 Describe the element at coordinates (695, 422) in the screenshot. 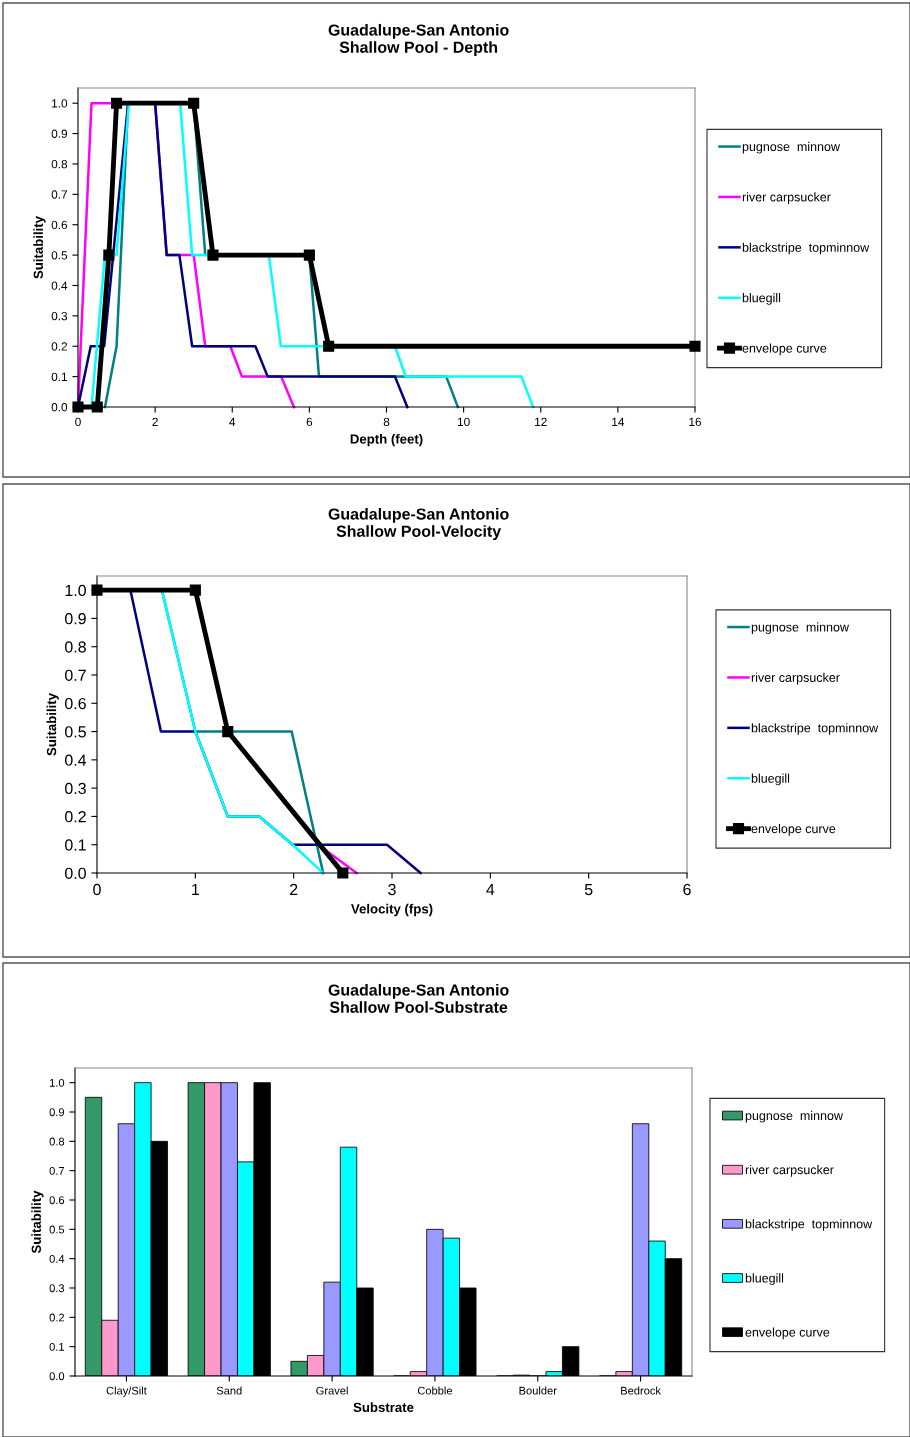

I see `x-tick-label: 16` at that location.